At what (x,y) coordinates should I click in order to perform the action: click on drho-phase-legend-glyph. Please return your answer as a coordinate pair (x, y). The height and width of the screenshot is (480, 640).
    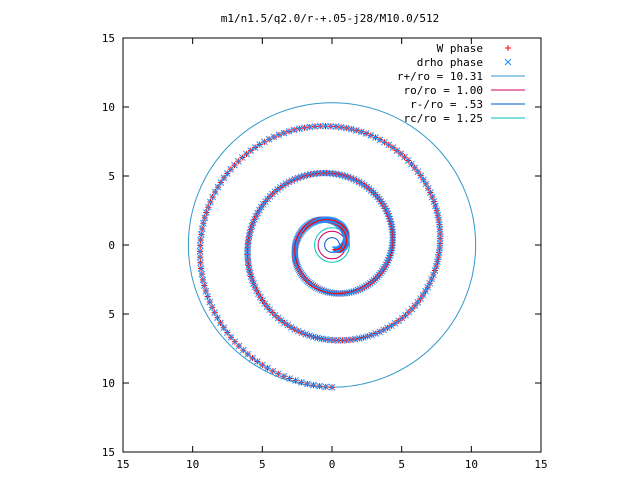
    Looking at the image, I should click on (508, 62).